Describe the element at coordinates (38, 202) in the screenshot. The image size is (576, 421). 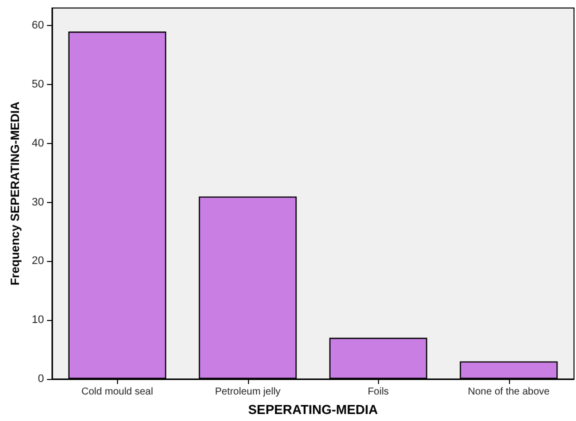
I see `y-tick-label: 30` at that location.